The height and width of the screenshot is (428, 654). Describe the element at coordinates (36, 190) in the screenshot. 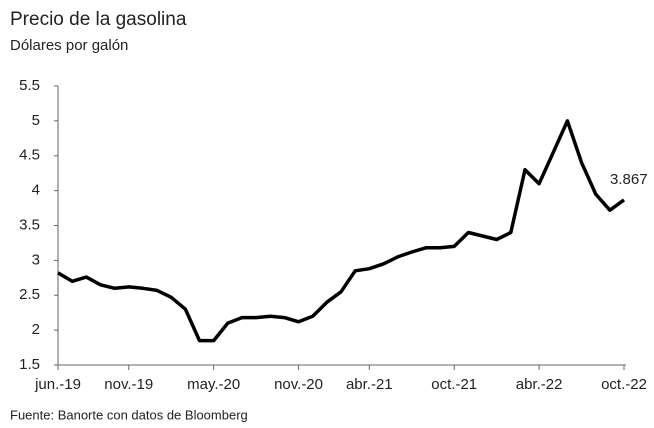

I see `y-tick-label: 4` at that location.